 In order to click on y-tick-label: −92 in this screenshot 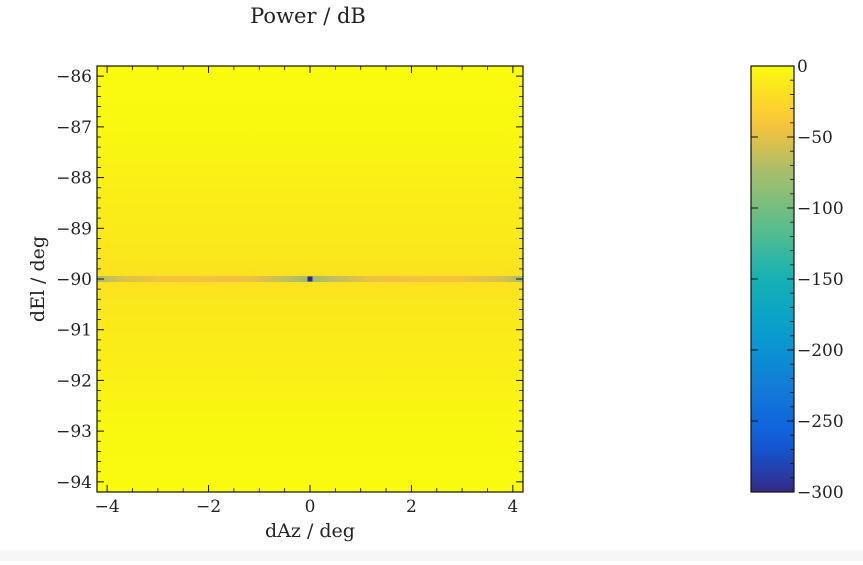, I will do `click(74, 381)`.